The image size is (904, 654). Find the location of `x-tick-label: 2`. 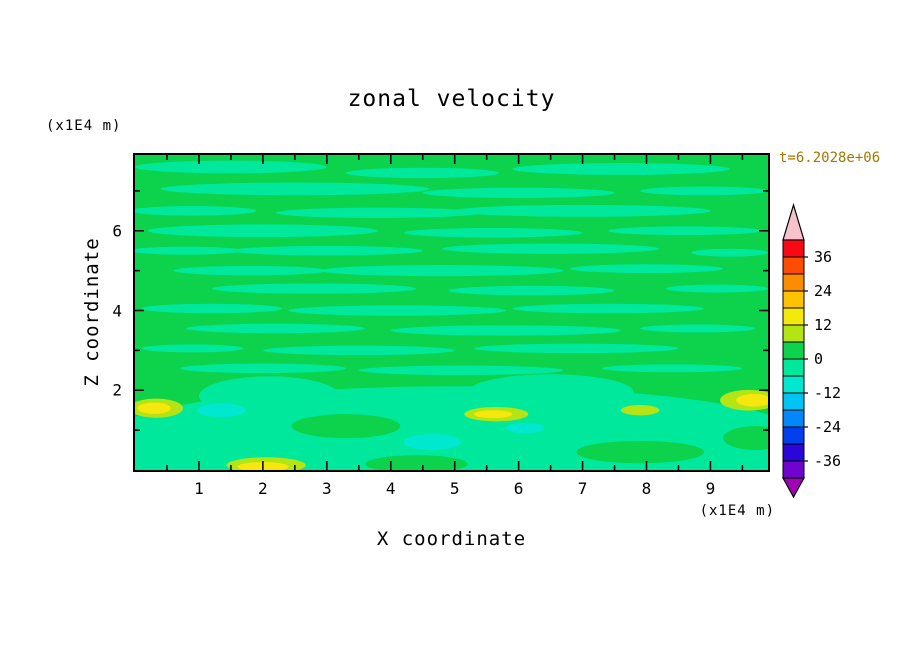

x-tick-label: 2 is located at coordinates (263, 488).